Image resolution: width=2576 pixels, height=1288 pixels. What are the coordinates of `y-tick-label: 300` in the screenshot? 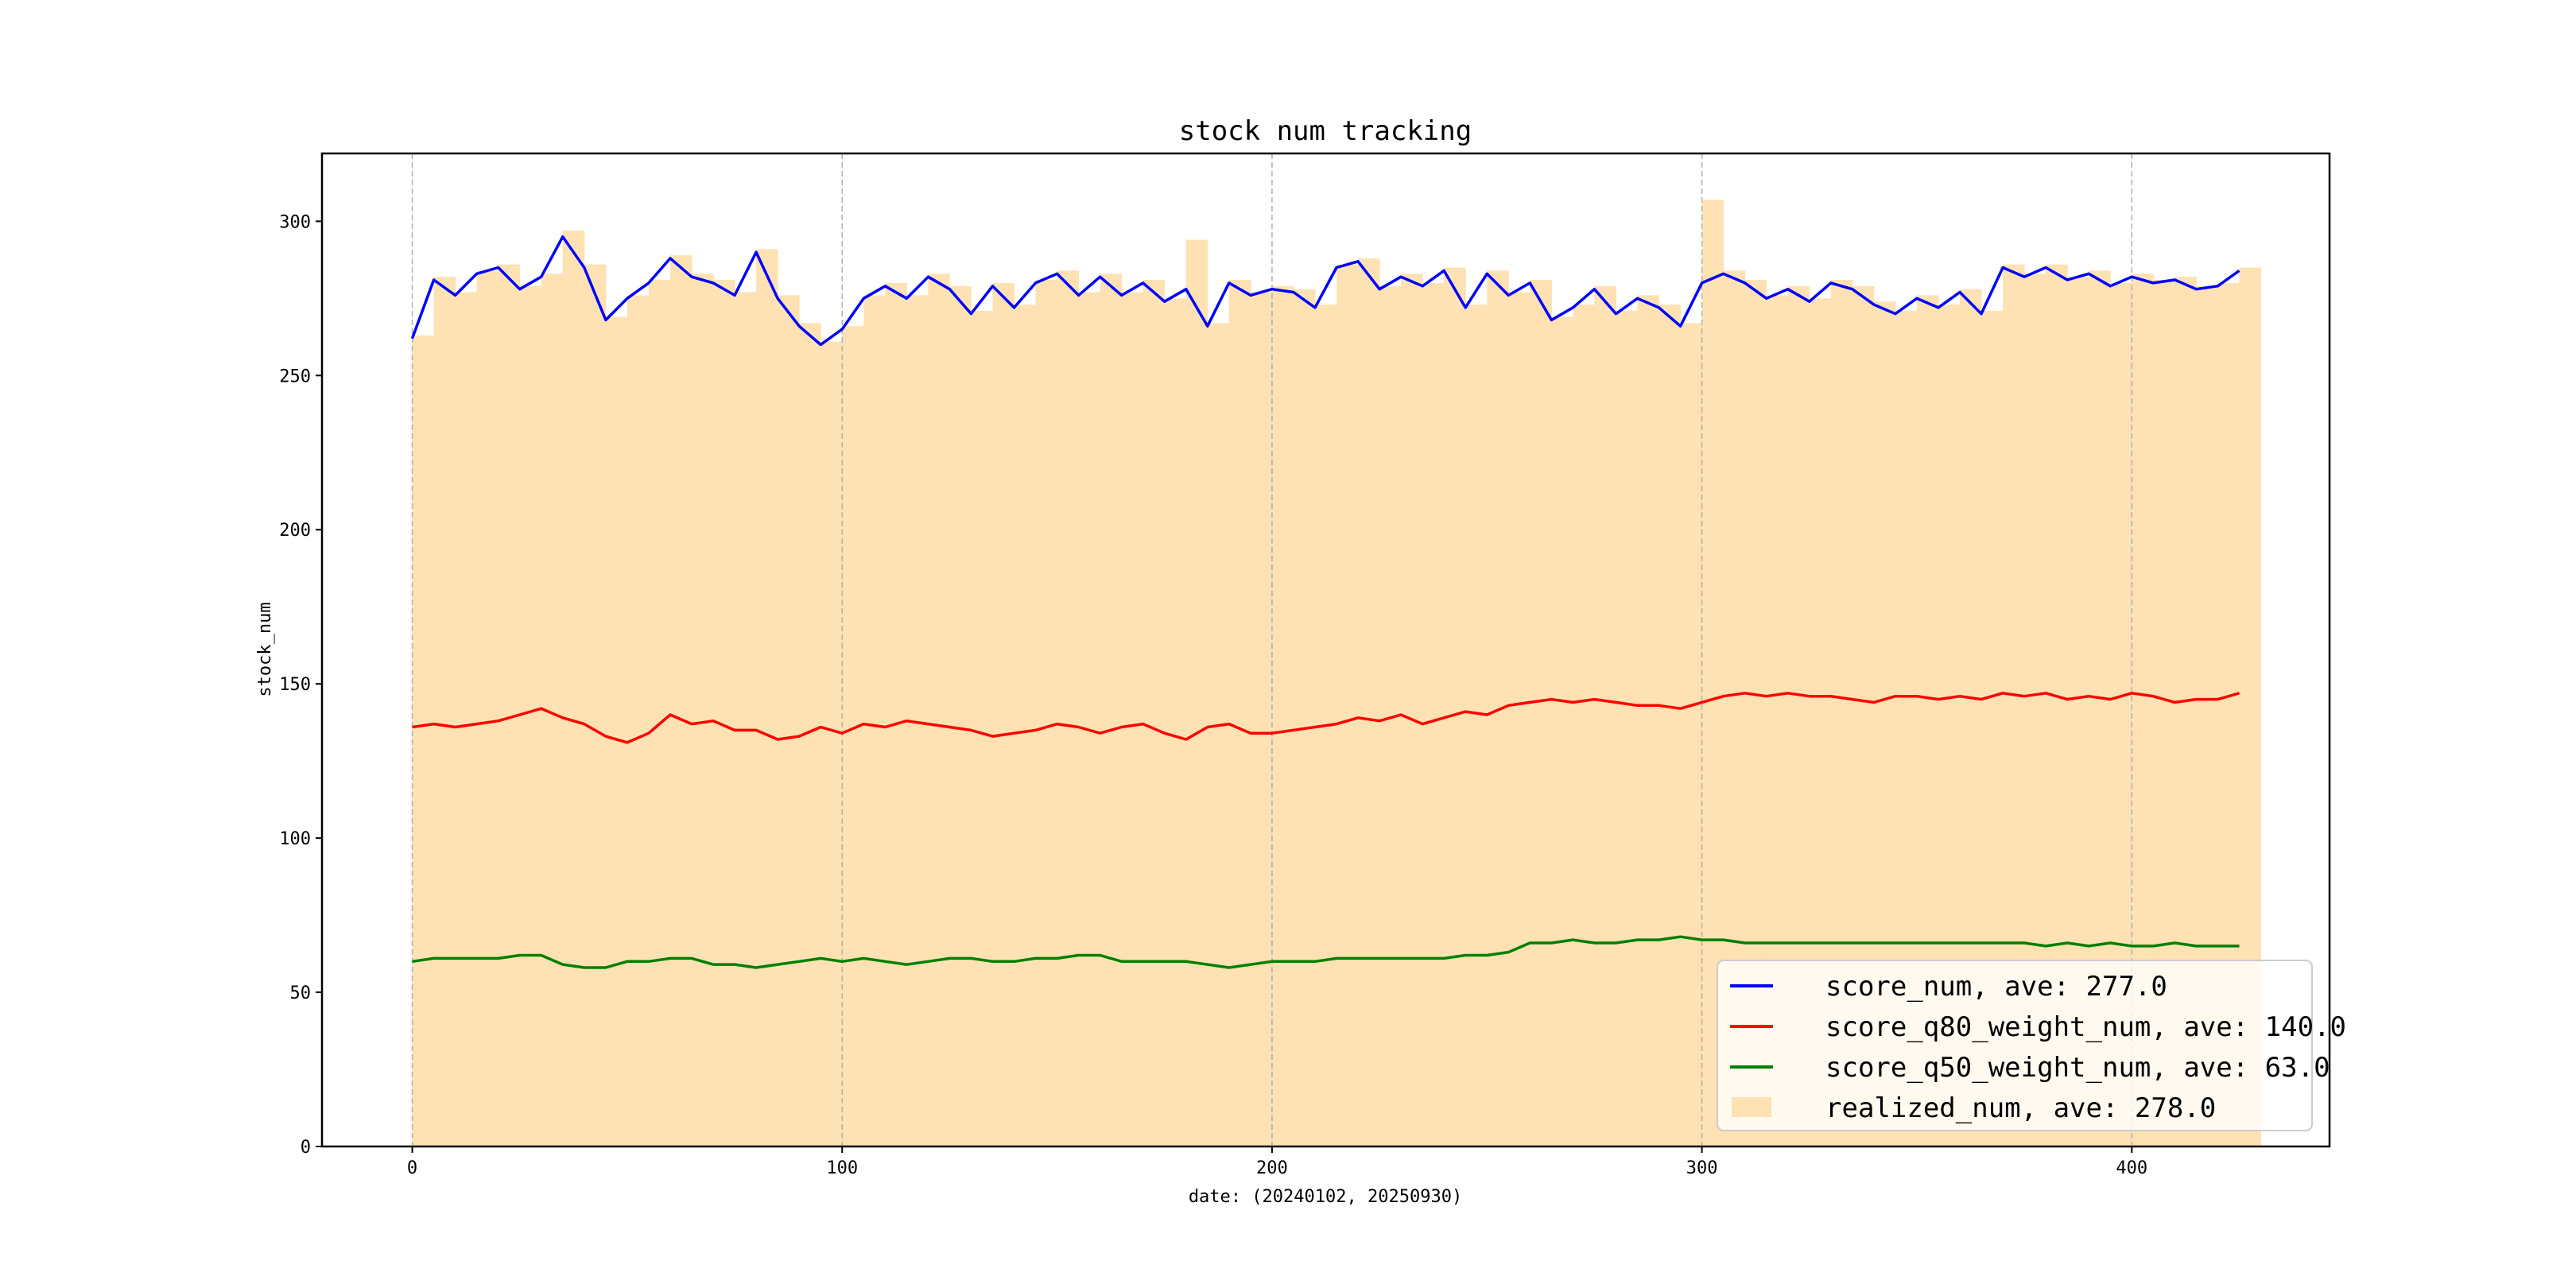 It's located at (295, 222).